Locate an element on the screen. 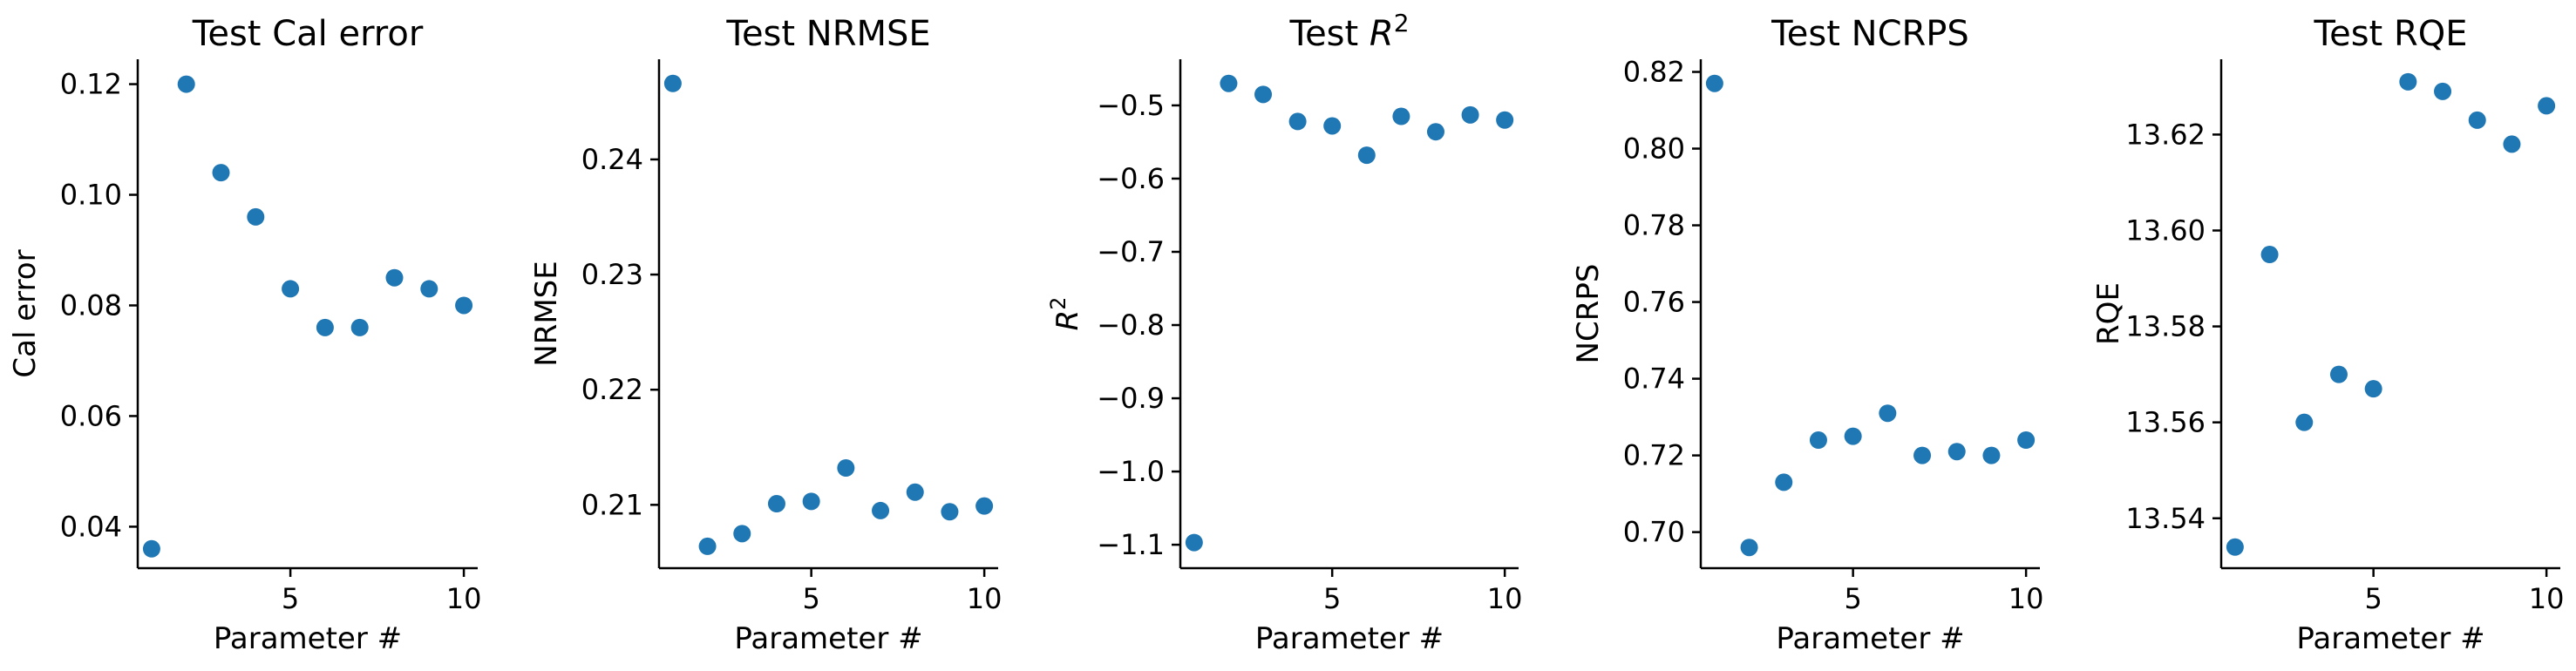 The height and width of the screenshot is (671, 2576). y-tick-label: 0.78 is located at coordinates (1654, 225).